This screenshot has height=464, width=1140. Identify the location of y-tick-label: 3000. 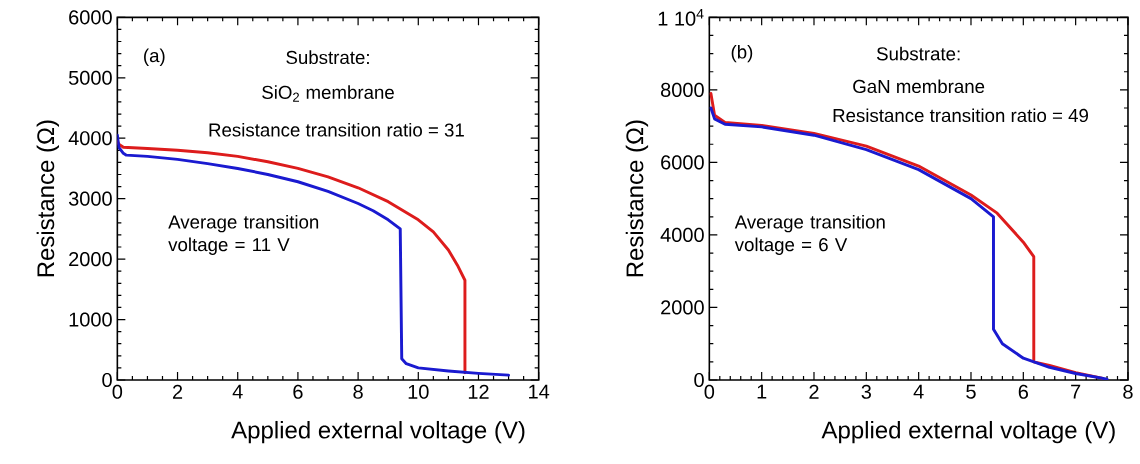
(90, 198).